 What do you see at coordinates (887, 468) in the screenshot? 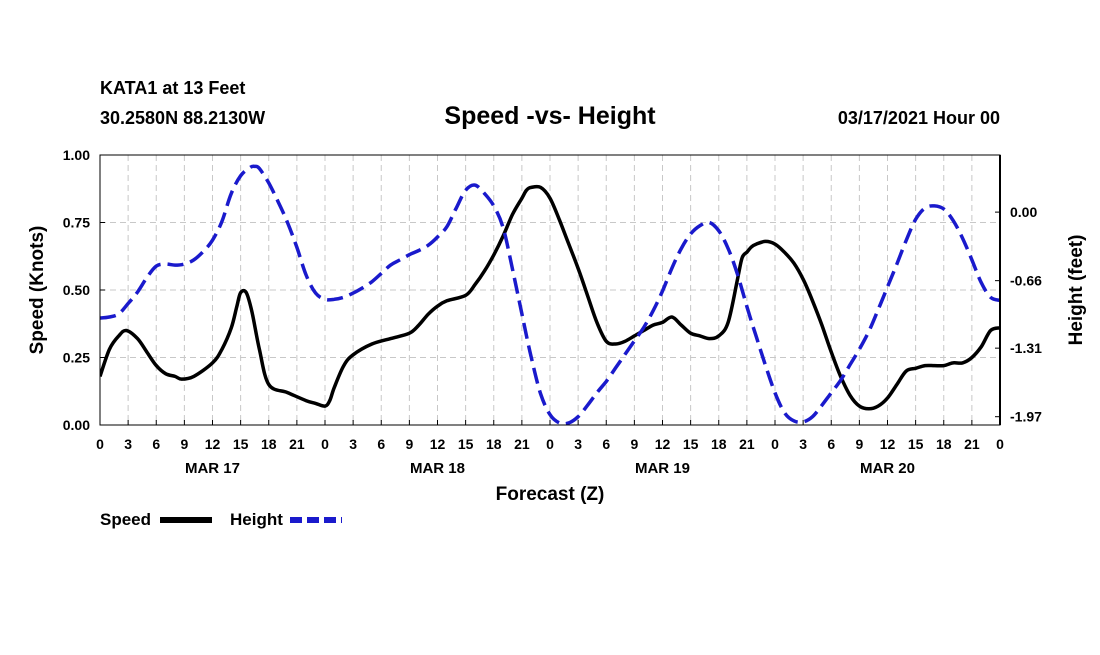
I see `date-label: MAR 20` at bounding box center [887, 468].